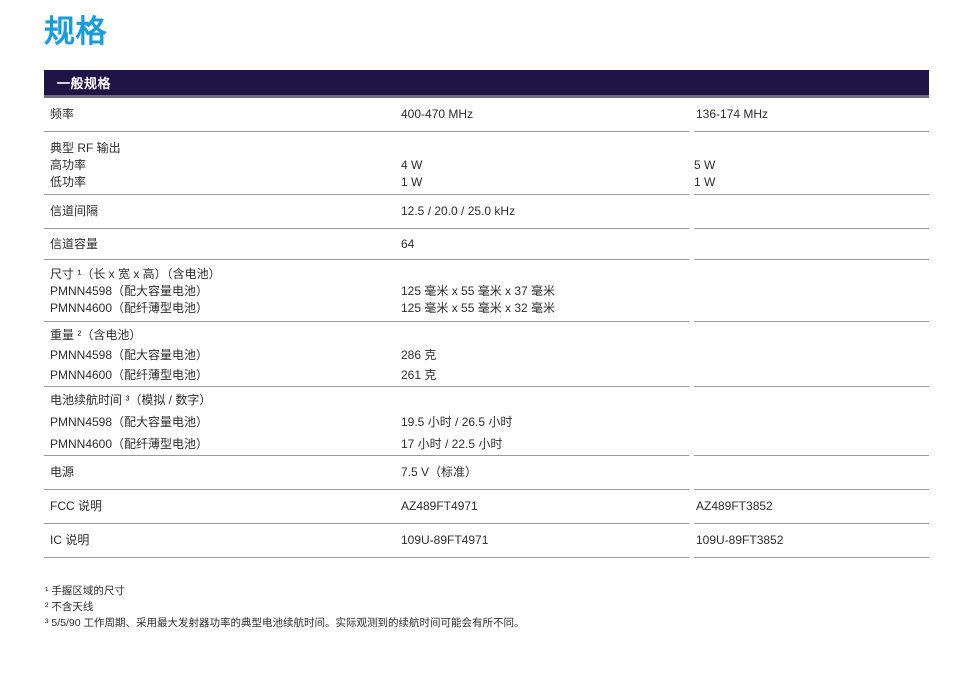 The height and width of the screenshot is (673, 957). I want to click on spec-value: AZ489FT4971, so click(439, 506).